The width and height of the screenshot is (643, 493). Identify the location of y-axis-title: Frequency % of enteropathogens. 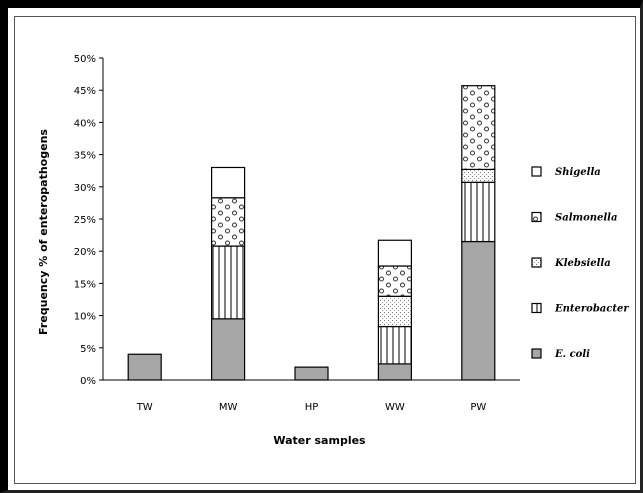
(43, 232).